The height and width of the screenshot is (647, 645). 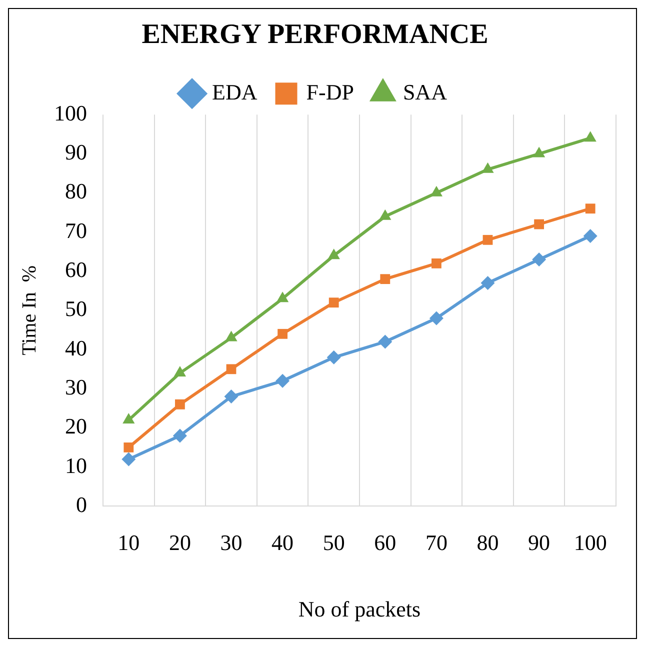 I want to click on chart-title: ENERGY PERFORMANCE, so click(x=315, y=34).